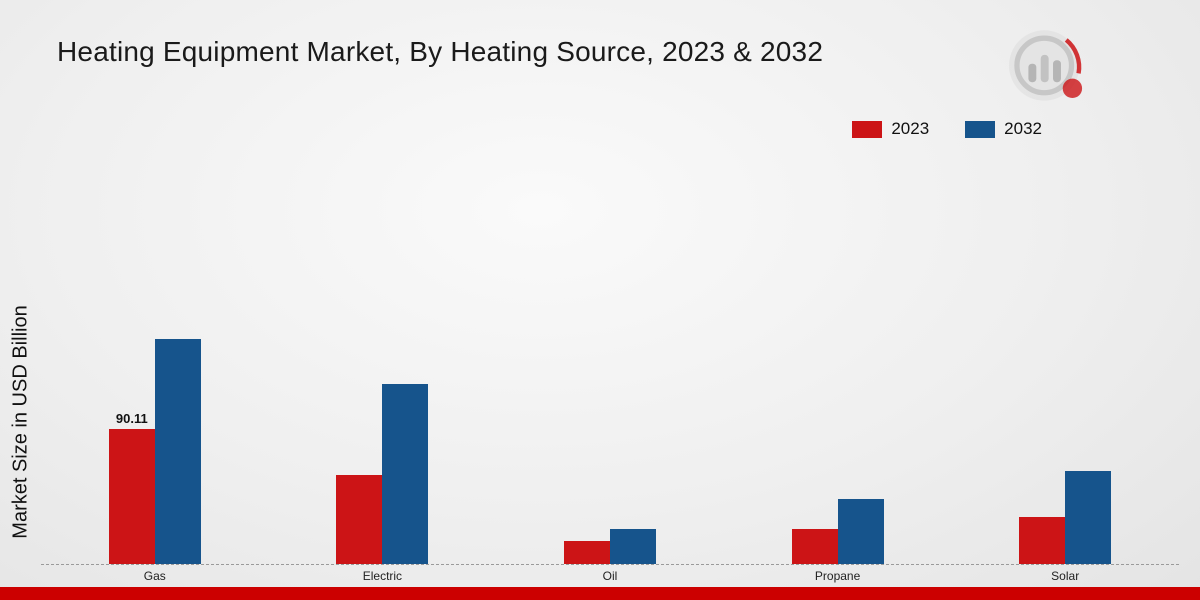  What do you see at coordinates (20, 422) in the screenshot?
I see `y-axis-label: Market Size in USD Billion` at bounding box center [20, 422].